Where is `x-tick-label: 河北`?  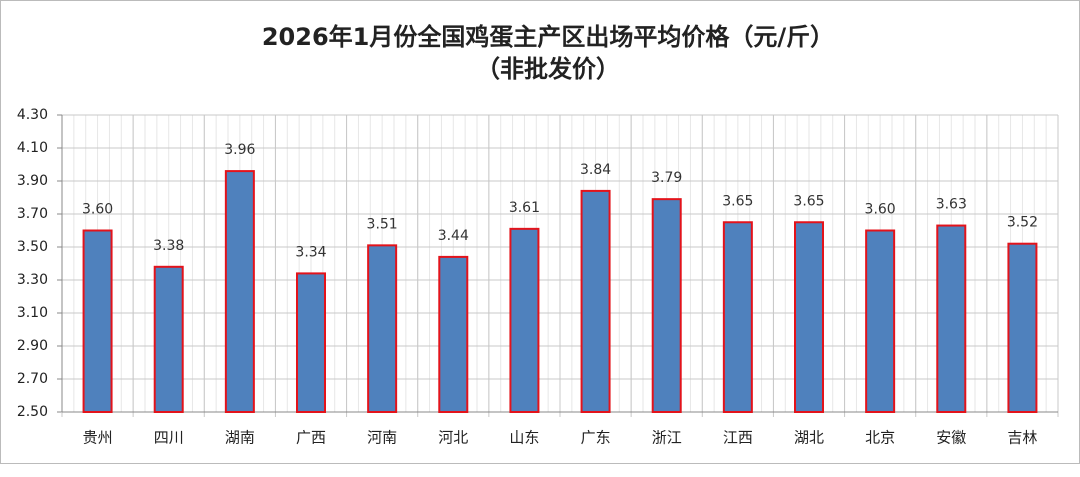 x-tick-label: 河北 is located at coordinates (453, 438).